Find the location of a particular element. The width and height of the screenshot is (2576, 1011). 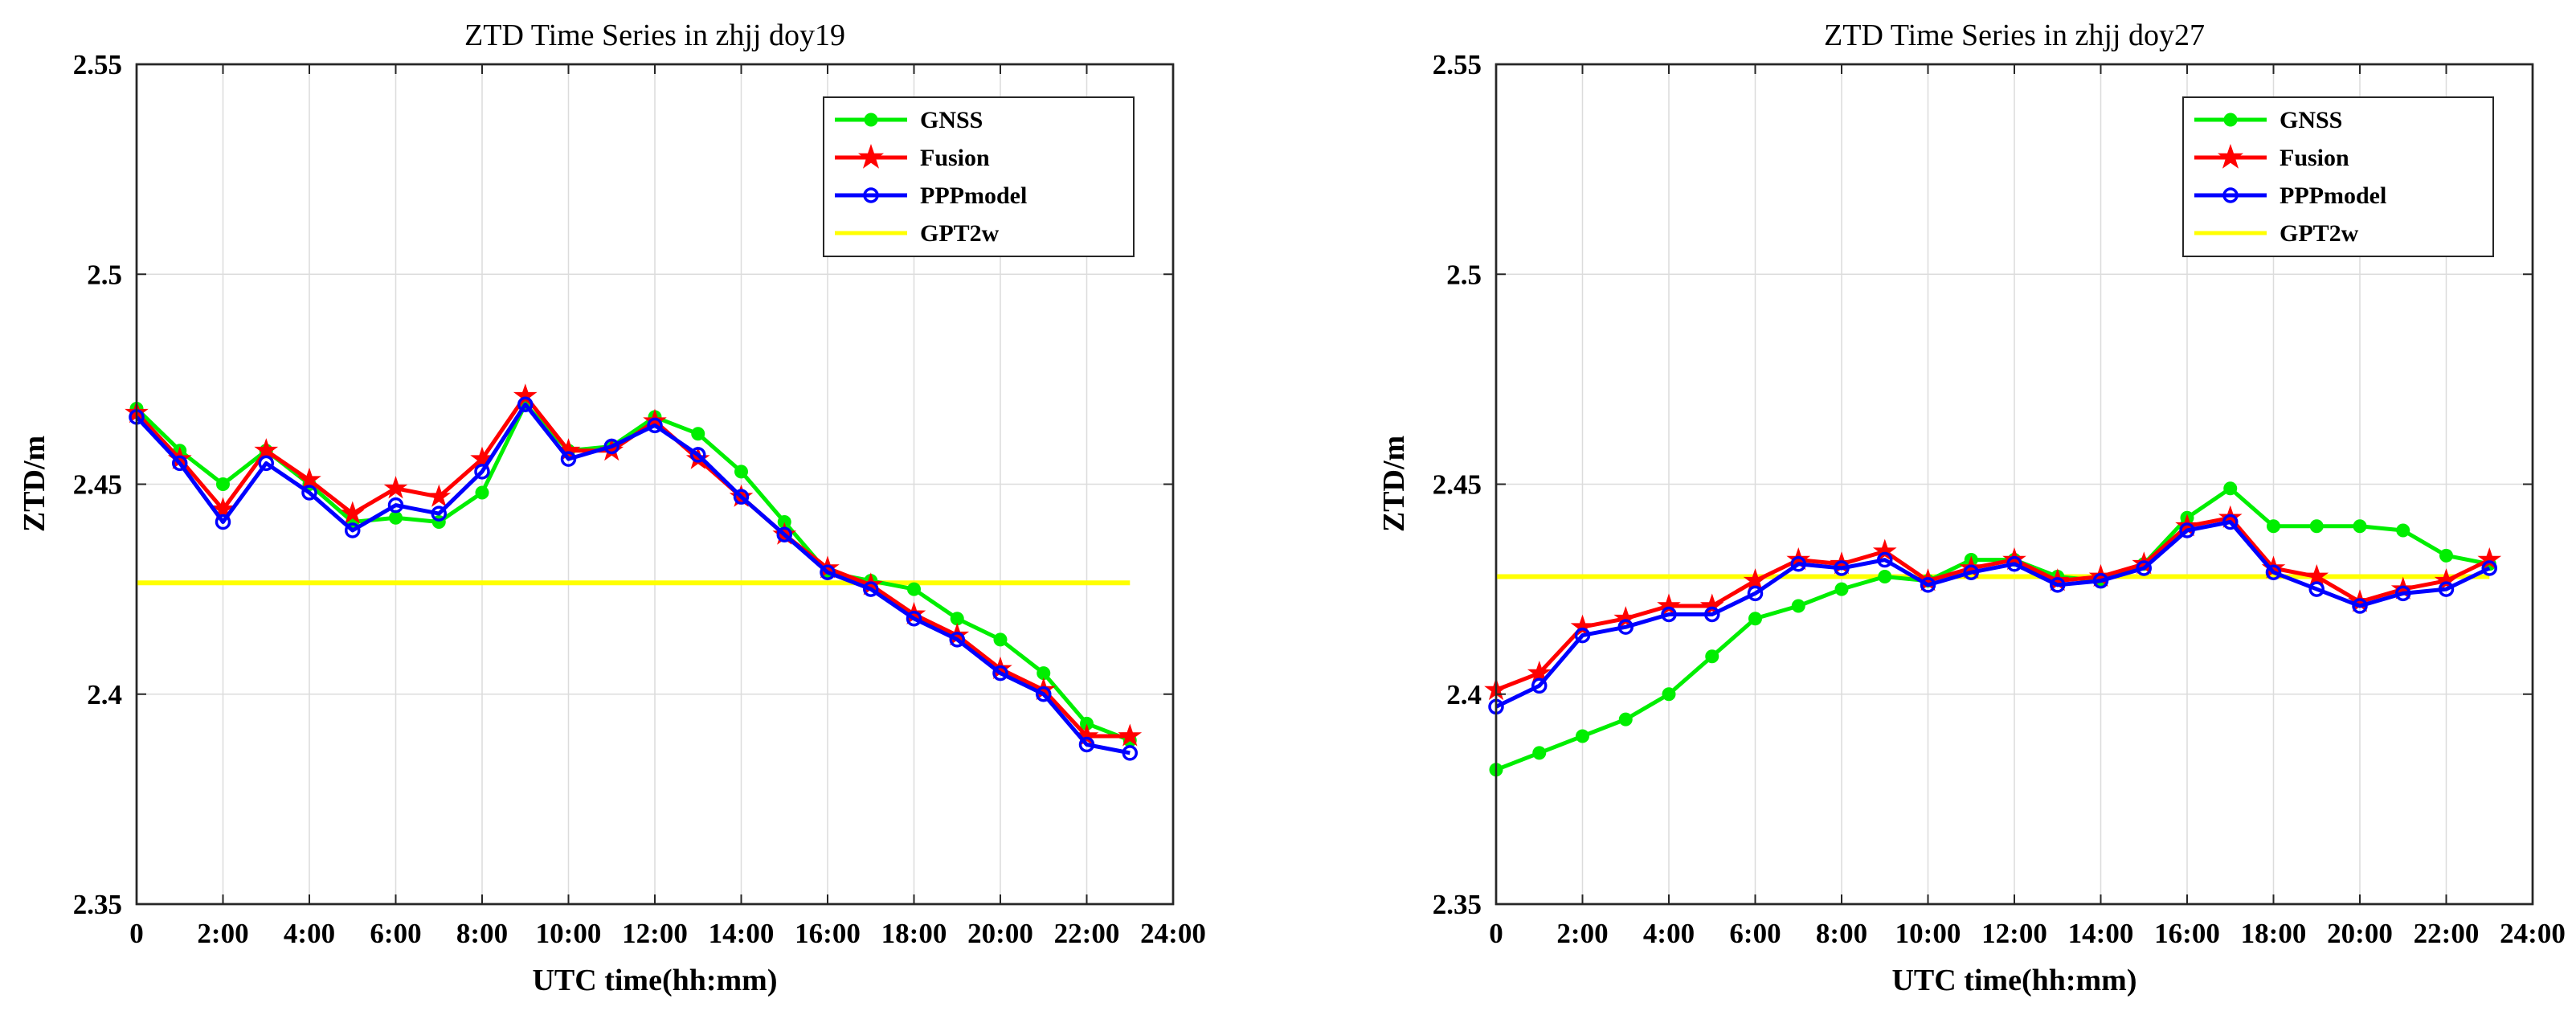

x-tick-label: 8:00 is located at coordinates (482, 933).